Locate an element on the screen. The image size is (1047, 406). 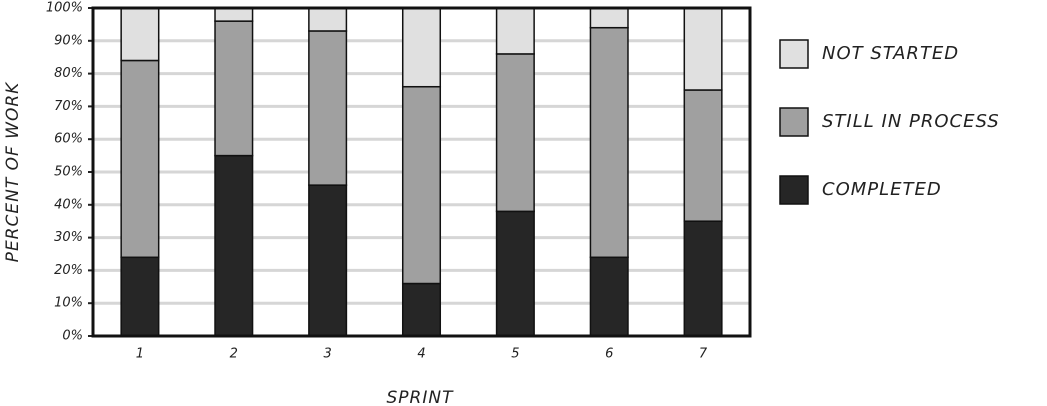
y-tick-label: 10% is located at coordinates (68, 303).